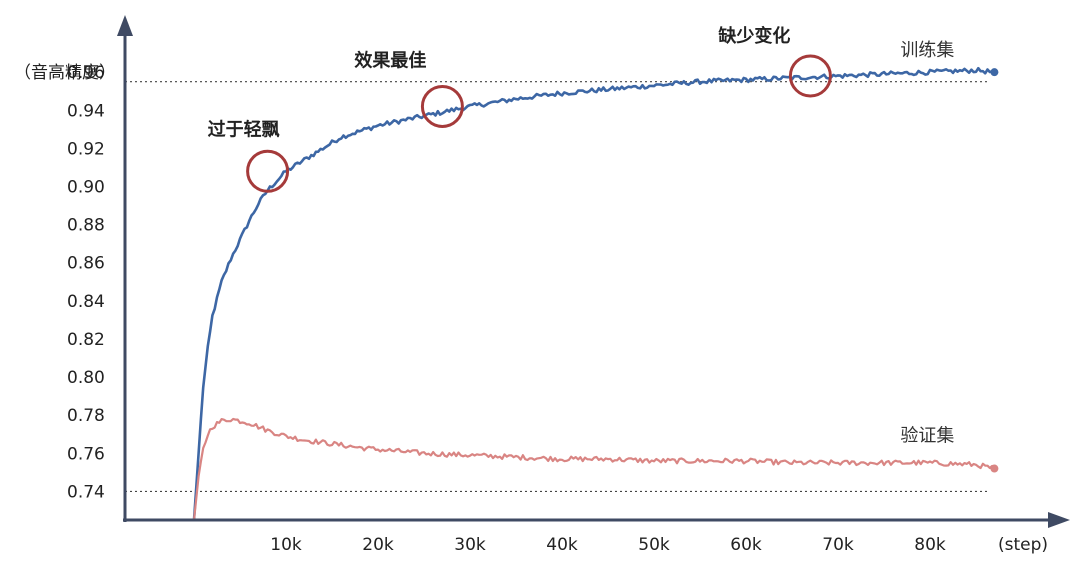 Image resolution: width=1080 pixels, height=580 pixels. Describe the element at coordinates (1023, 545) in the screenshot. I see `x-axis-label: (step)` at that location.